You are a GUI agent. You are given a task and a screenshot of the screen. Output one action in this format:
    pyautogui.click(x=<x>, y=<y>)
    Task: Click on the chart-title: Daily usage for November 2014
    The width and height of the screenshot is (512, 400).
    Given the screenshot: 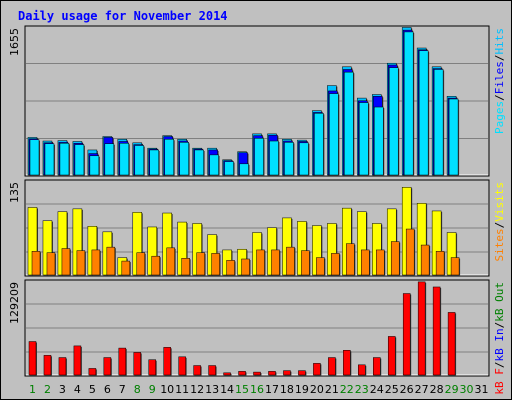 What is the action you would take?
    pyautogui.click(x=123, y=16)
    